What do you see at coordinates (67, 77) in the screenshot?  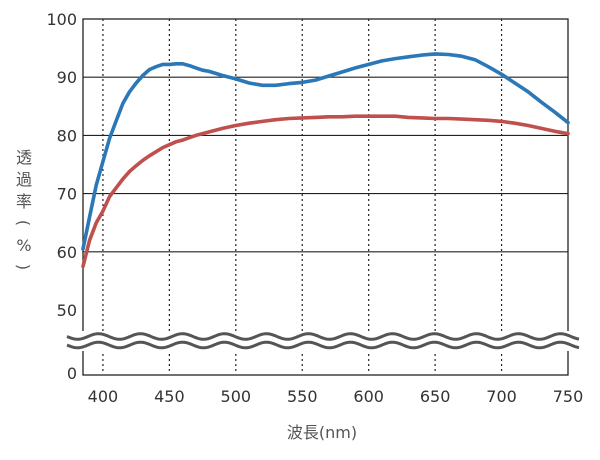 I see `y-tick-label: 90` at bounding box center [67, 77].